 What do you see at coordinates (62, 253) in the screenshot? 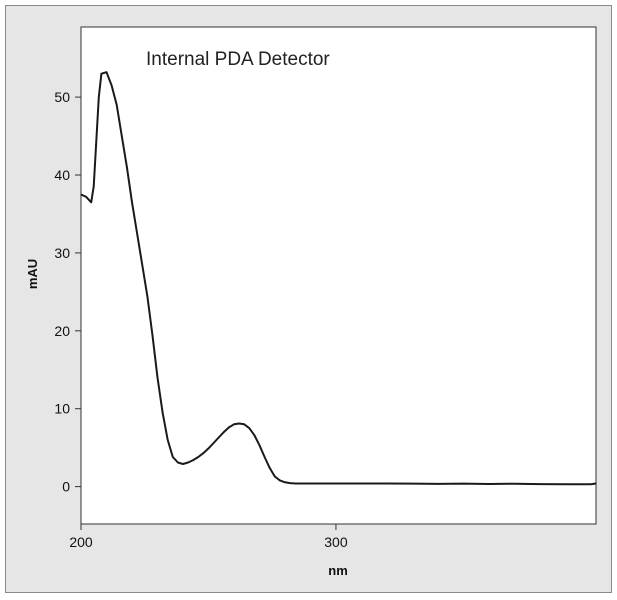
I see `y-tick-label: 30` at bounding box center [62, 253].